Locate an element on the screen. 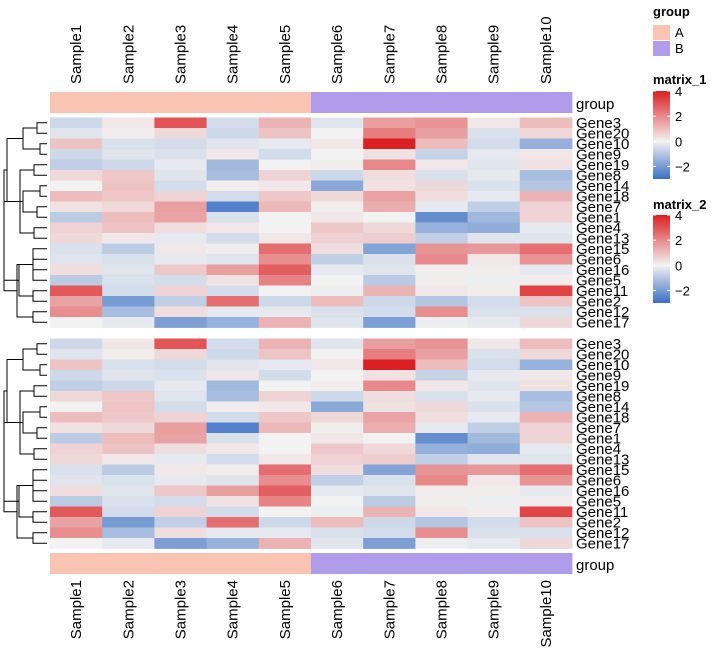 The height and width of the screenshot is (669, 720). top-group-cell is located at coordinates (546, 102).